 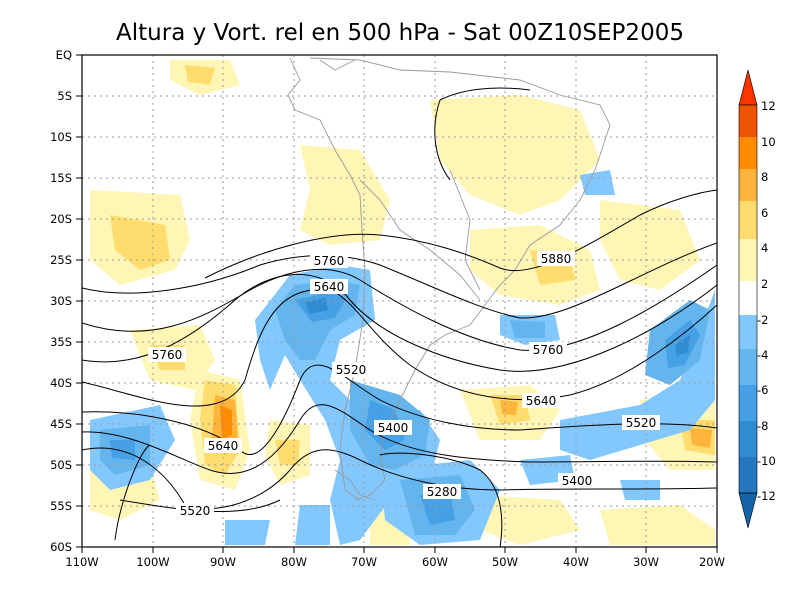 I want to click on lon-label: 100W, so click(x=152, y=562).